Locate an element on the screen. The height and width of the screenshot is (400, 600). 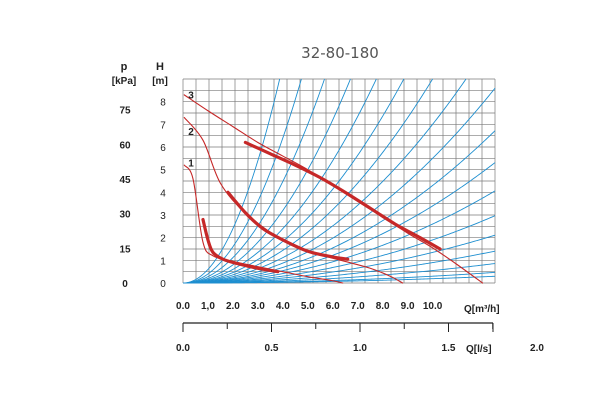
q1-tick-label: 9.0 is located at coordinates (408, 306).